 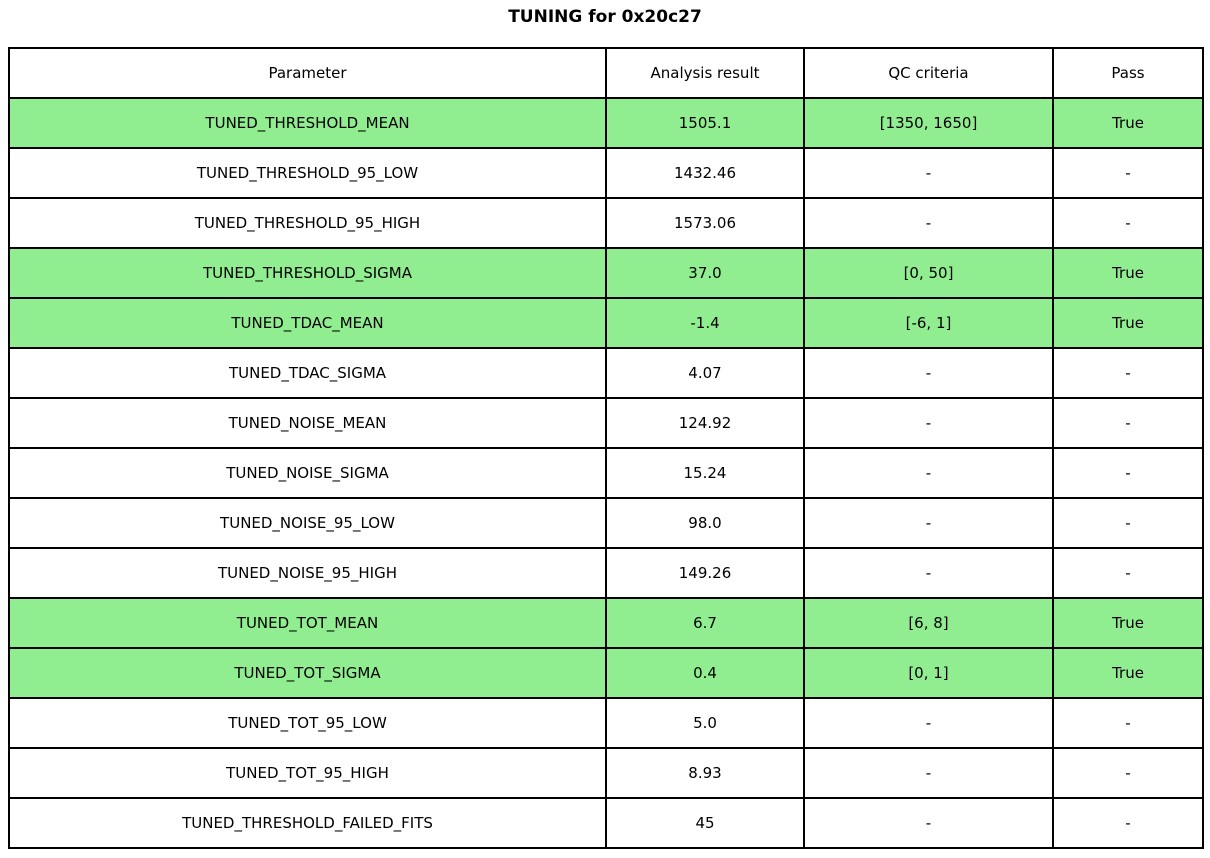 I want to click on table-row: TUNED_TOT_MEAN 6.7 [6, 8] True, so click(x=606, y=623).